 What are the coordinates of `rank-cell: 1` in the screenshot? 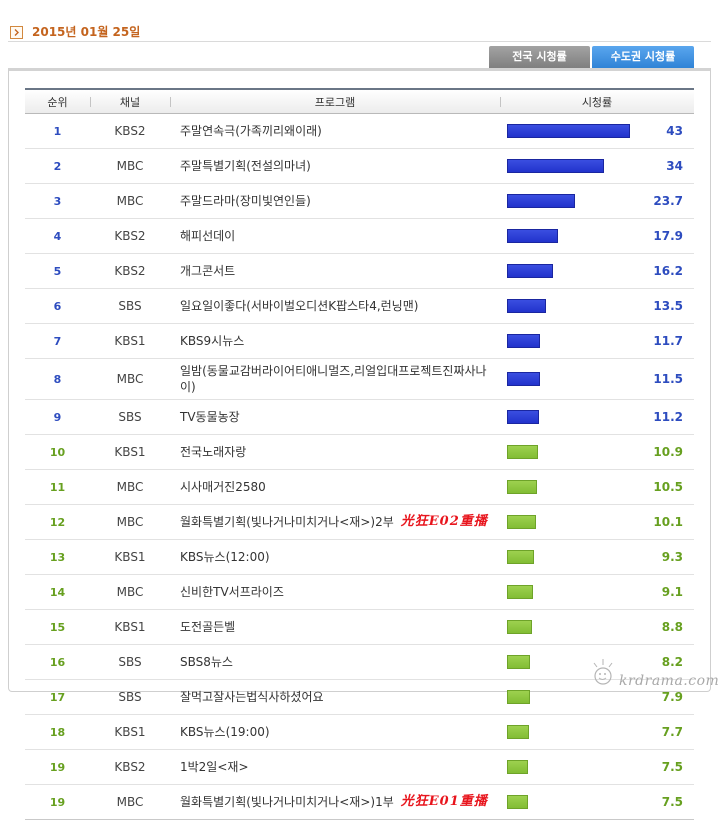 It's located at (57, 131).